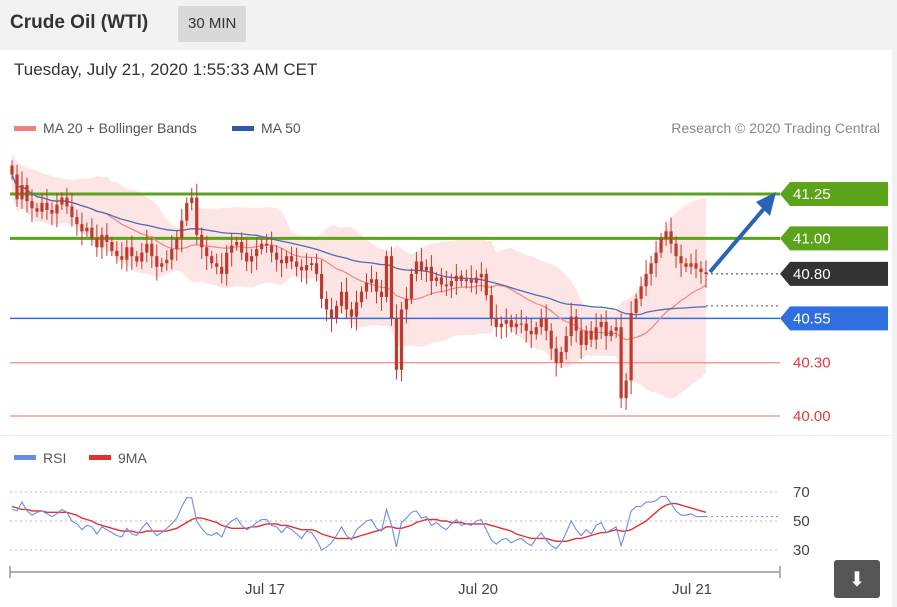  I want to click on rsi-legend-label-1: 9MA, so click(132, 458).